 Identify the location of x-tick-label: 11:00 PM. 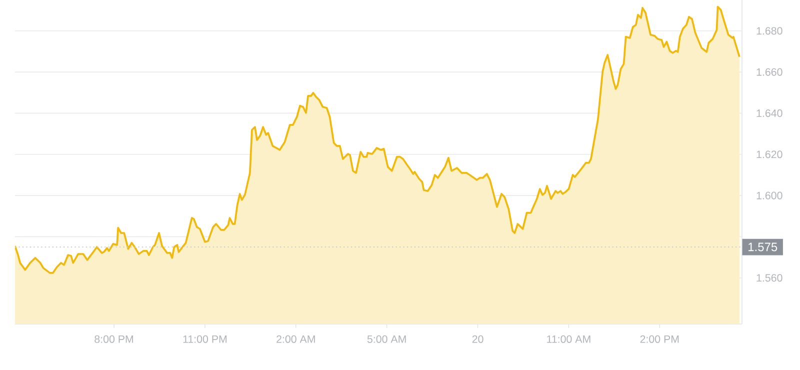
(205, 339).